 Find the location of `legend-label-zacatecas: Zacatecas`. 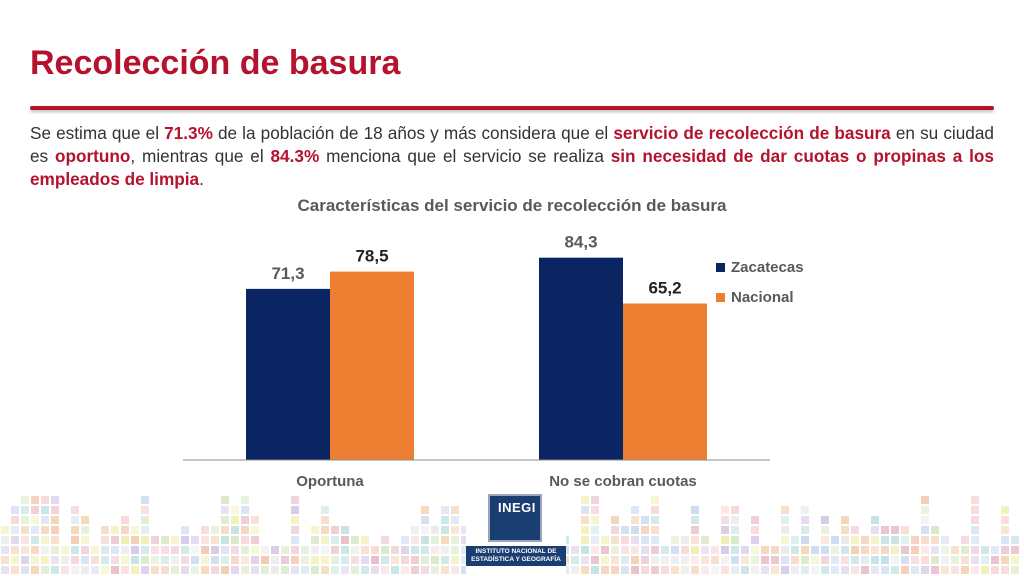

legend-label-zacatecas: Zacatecas is located at coordinates (767, 267).